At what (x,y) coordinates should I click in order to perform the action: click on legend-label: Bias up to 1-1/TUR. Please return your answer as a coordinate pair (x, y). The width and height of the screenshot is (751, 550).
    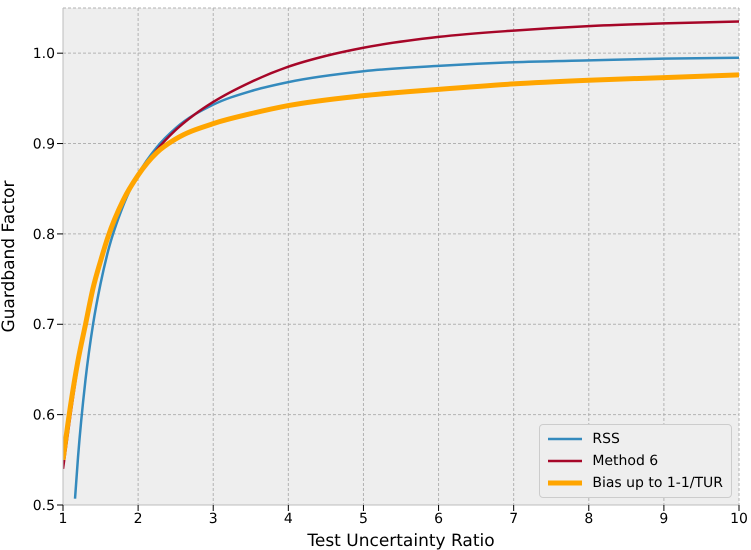
    Looking at the image, I should click on (657, 483).